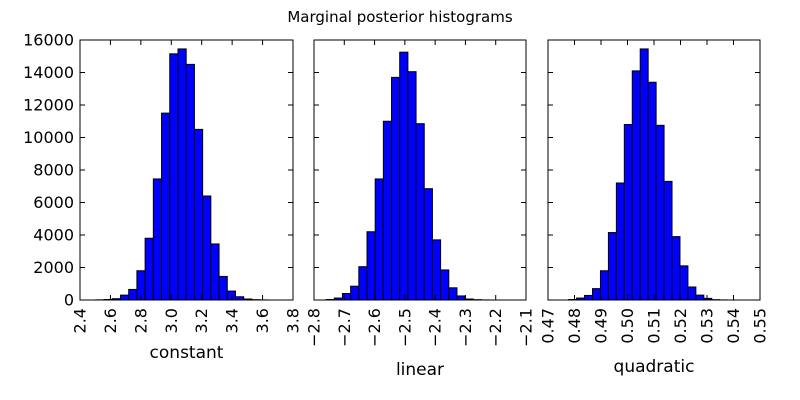 The image size is (800, 400). I want to click on x-tick-label: 2.8, so click(140, 320).